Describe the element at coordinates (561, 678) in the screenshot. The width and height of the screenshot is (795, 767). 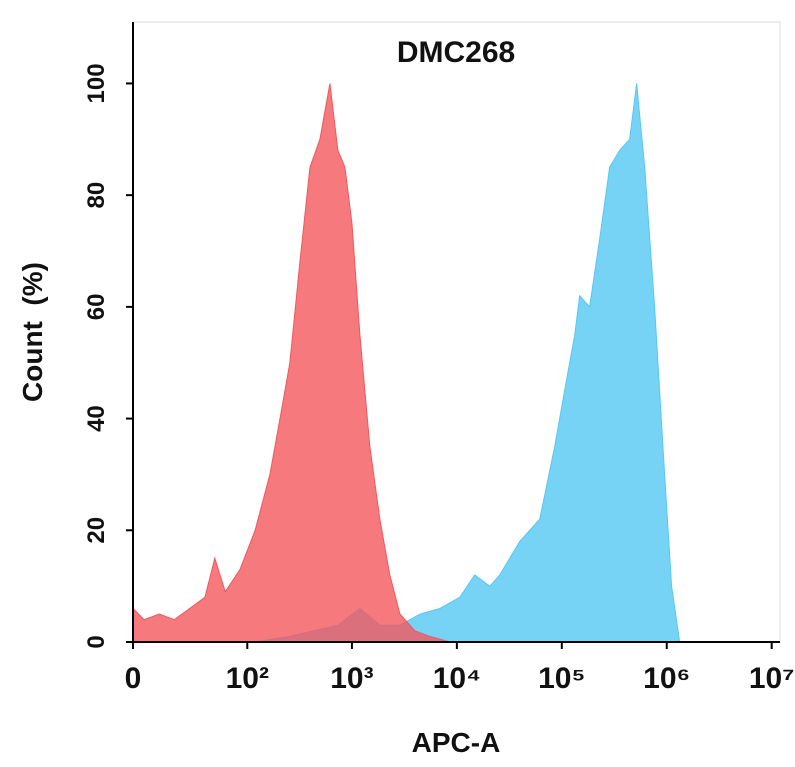
I see `x-tick-label: 10⁵` at that location.